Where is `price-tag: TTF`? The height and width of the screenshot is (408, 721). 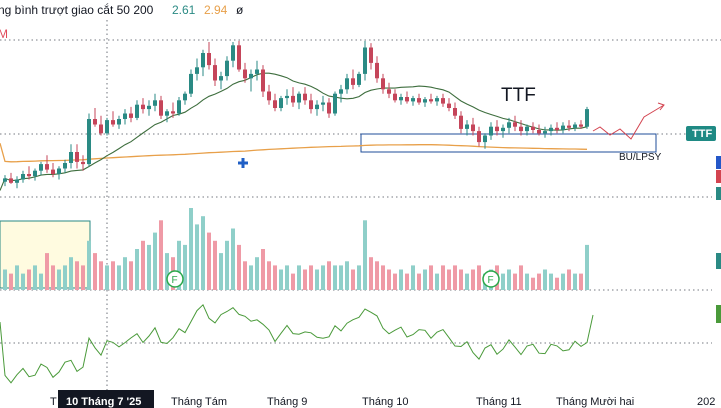 price-tag: TTF is located at coordinates (701, 133).